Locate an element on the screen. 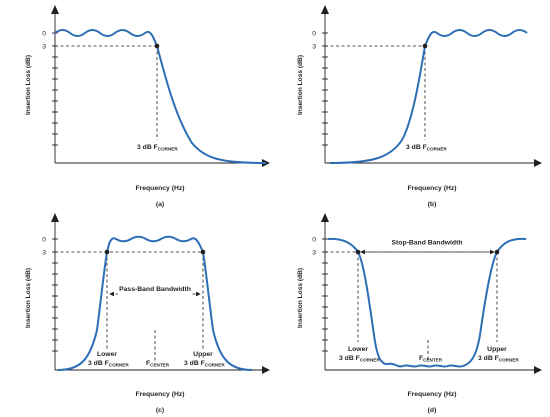  passband-label: Pass-Band Bandwidth is located at coordinates (155, 289).